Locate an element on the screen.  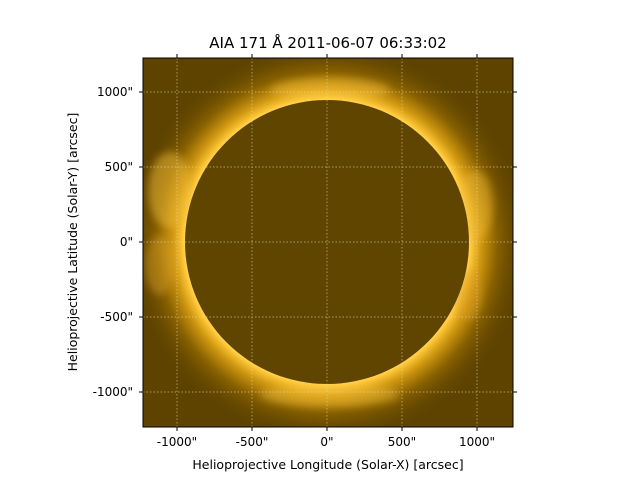
y-tick-label: 1000" is located at coordinates (115, 92).